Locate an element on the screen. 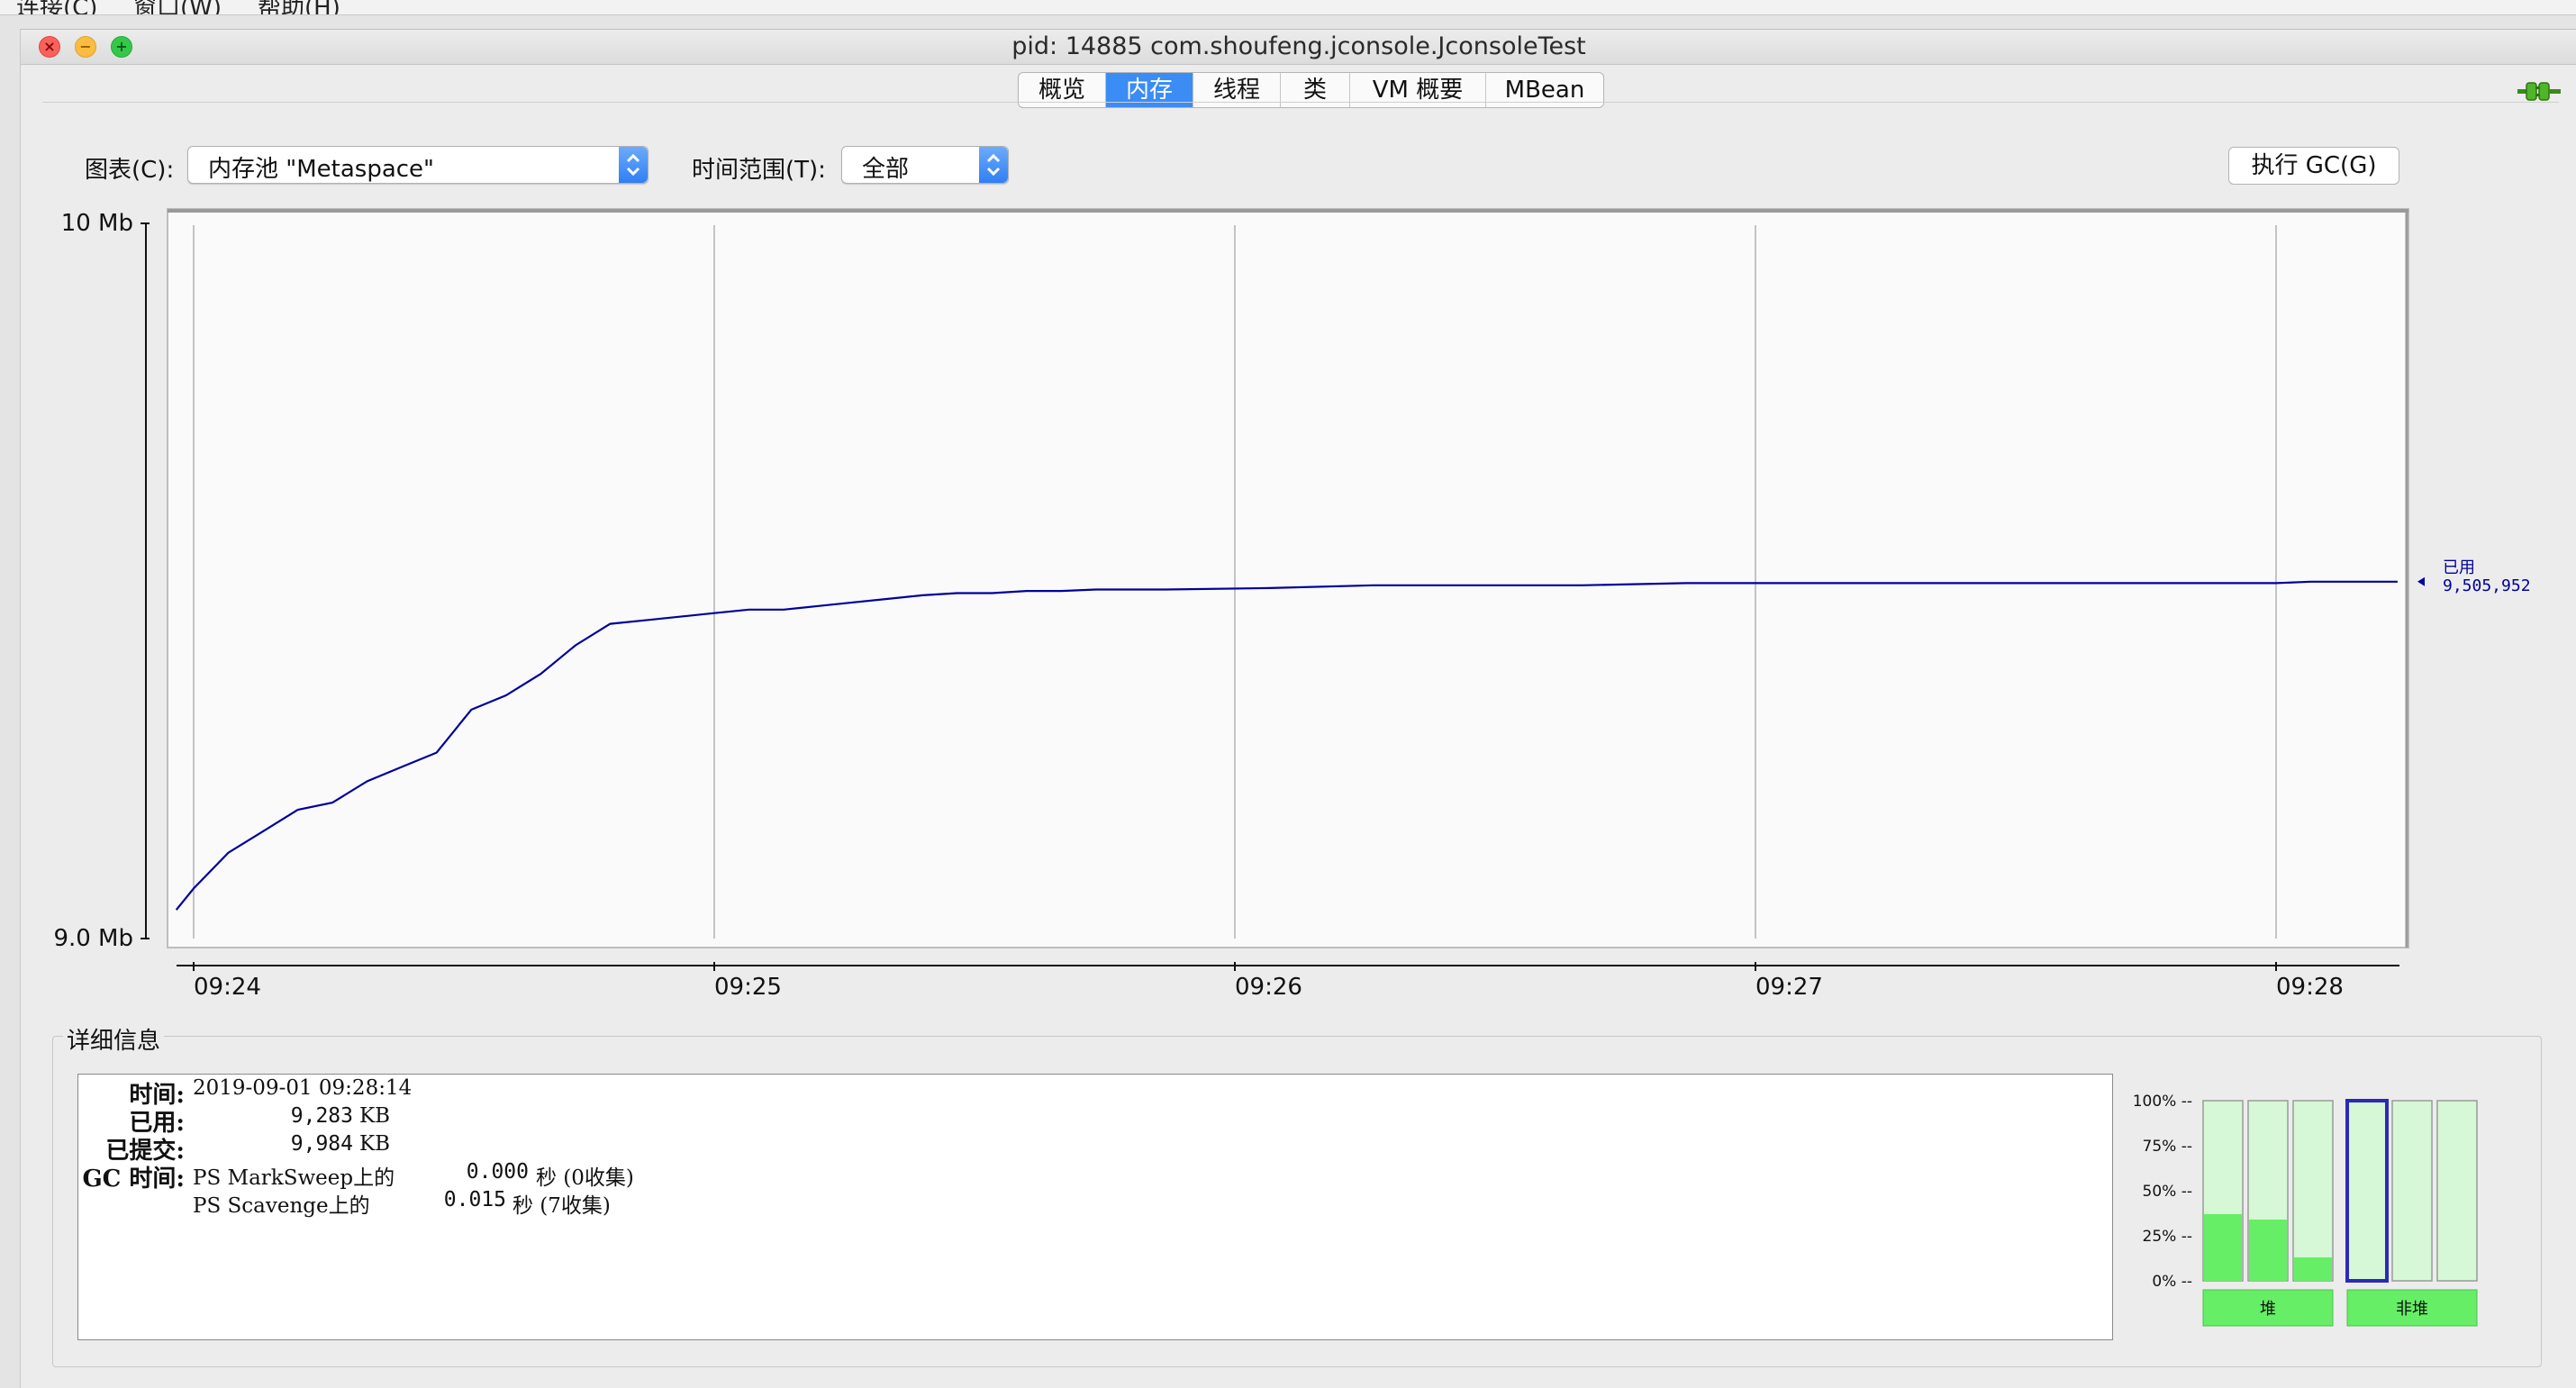 This screenshot has width=2576, height=1388. nonheap-button is located at coordinates (2412, 1308).